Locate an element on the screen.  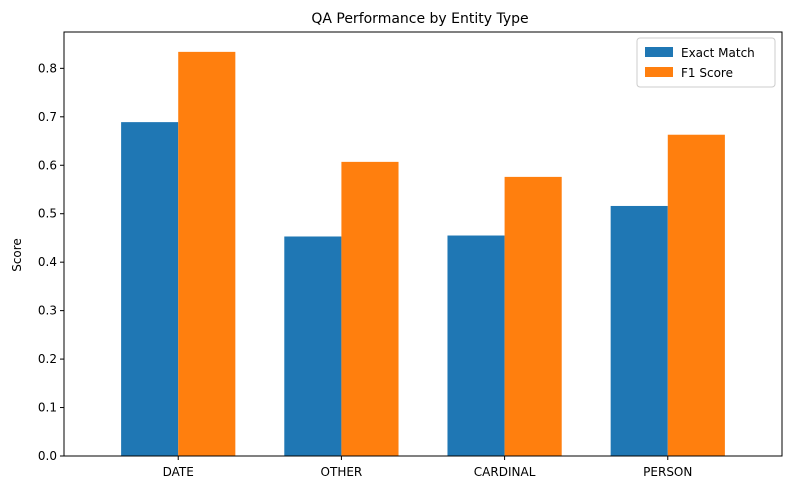
y-tick-label: 0.5 is located at coordinates (47, 214).